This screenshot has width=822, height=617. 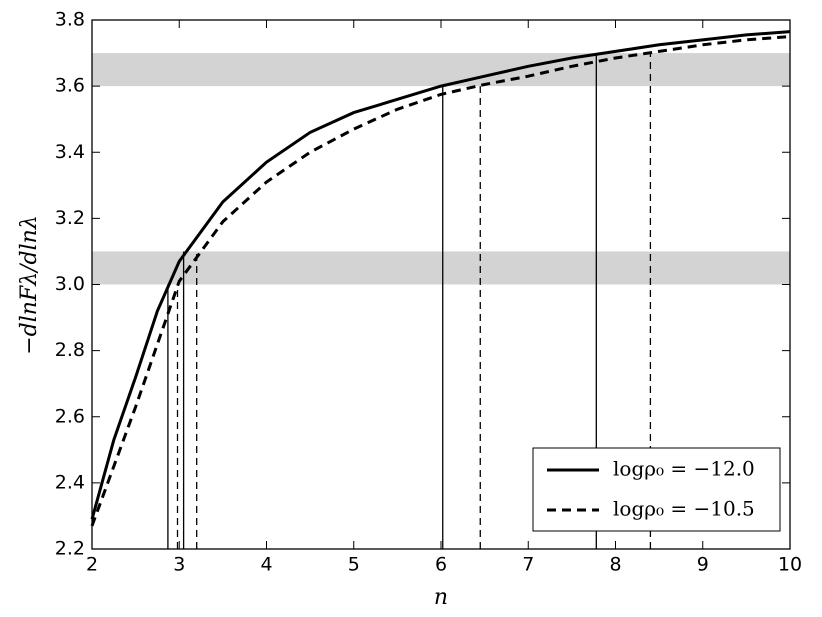 I want to click on x-tick-label: 7, so click(x=528, y=565).